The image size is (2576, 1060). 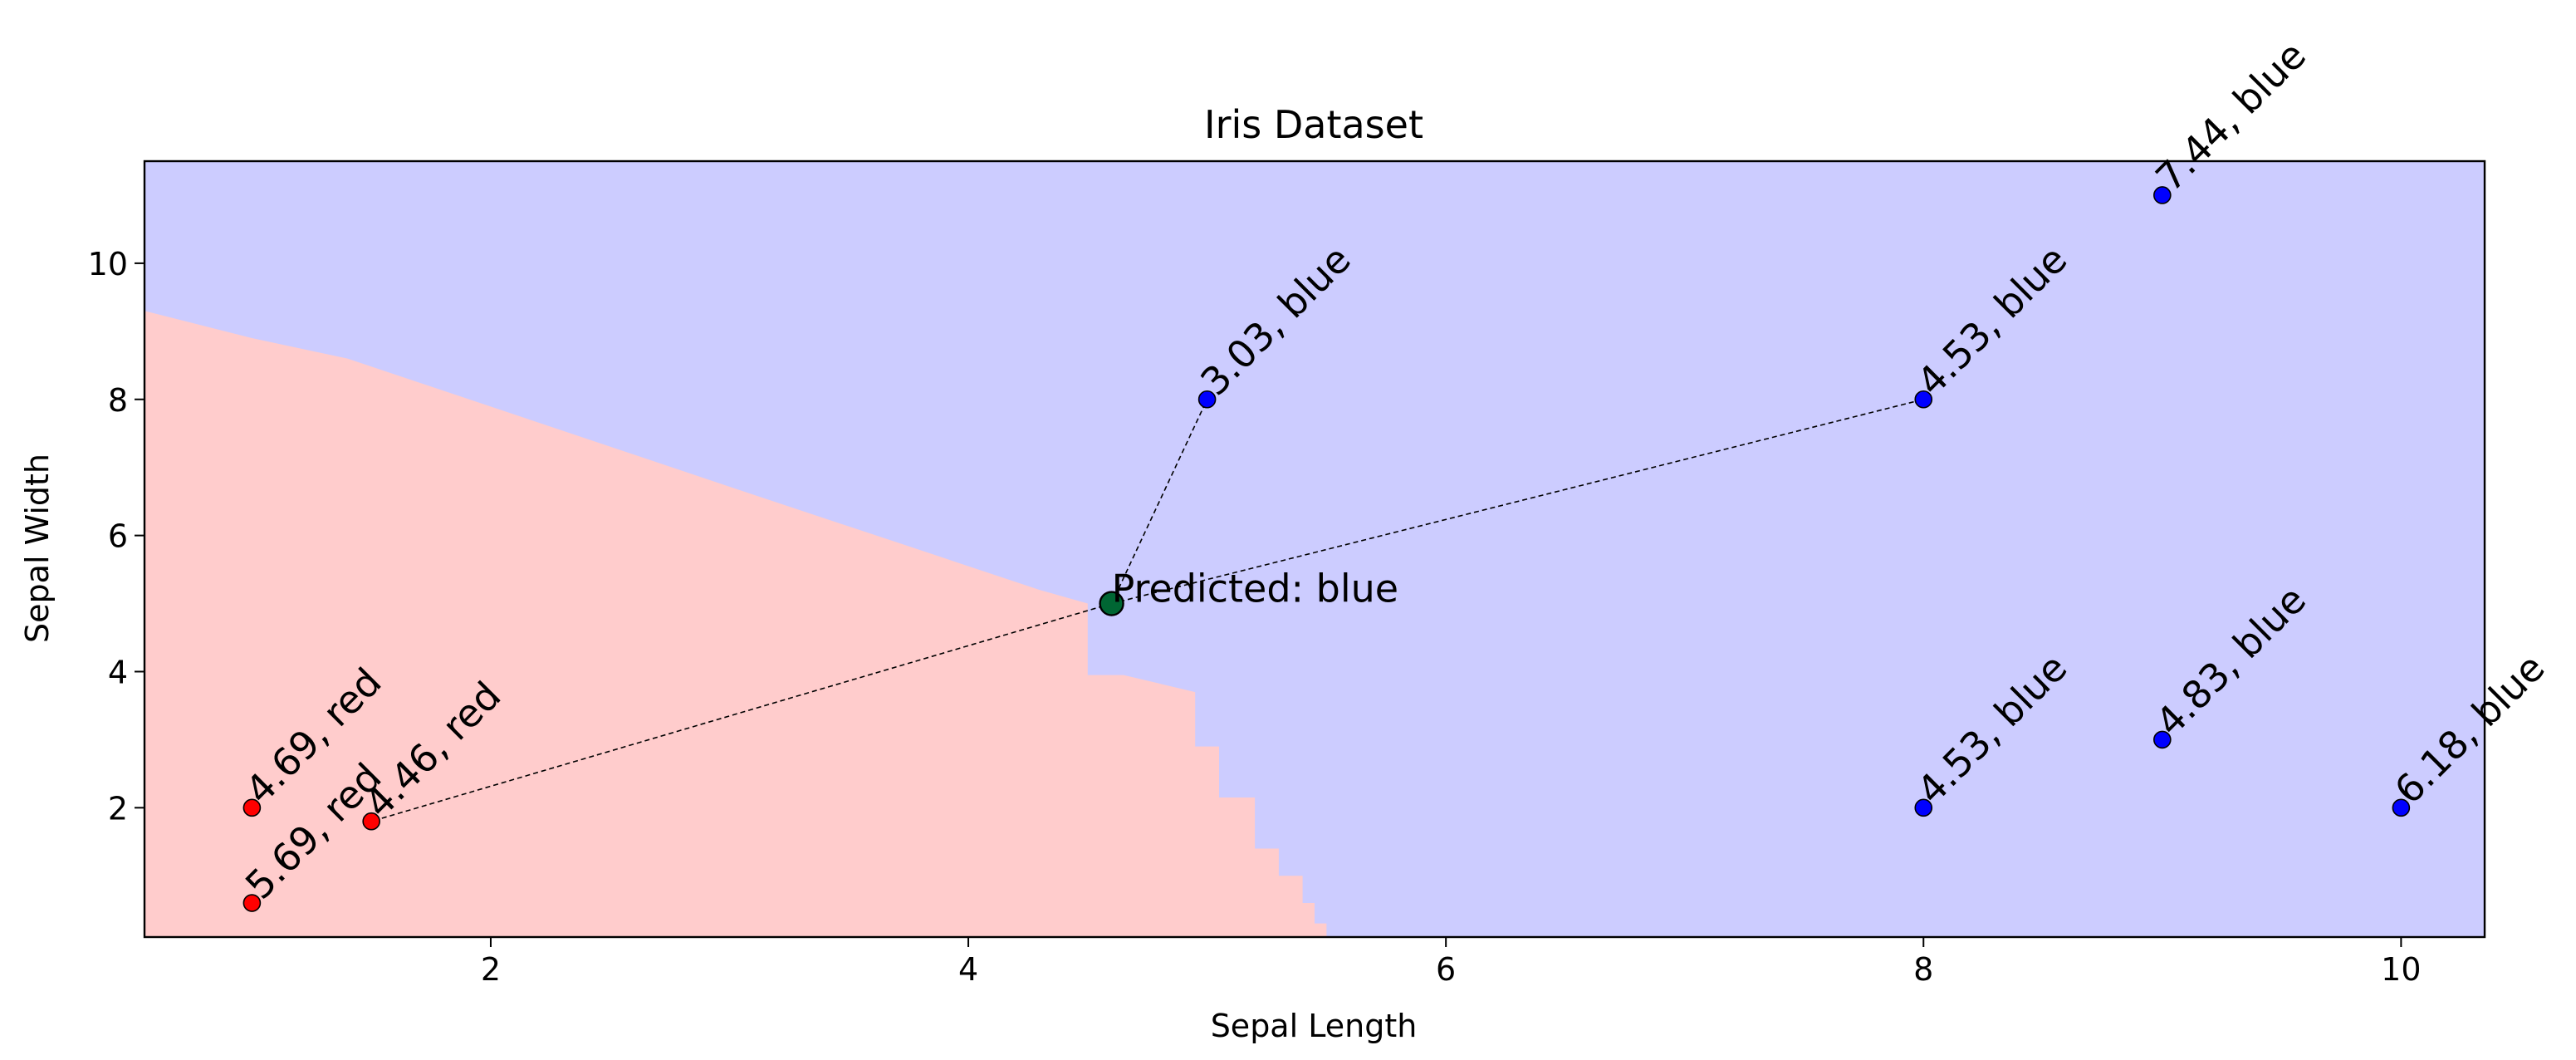 I want to click on predicted-label: Predicted: blue, so click(x=1256, y=589).